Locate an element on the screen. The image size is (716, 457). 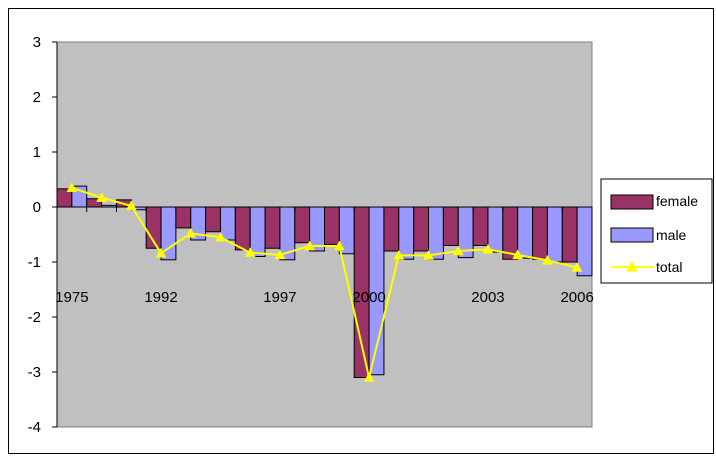
y-tick-label: 1 is located at coordinates (37, 152).